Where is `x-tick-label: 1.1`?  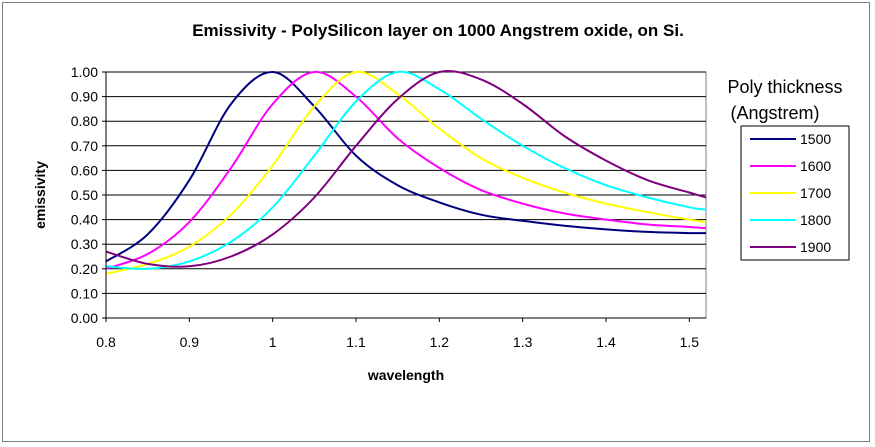
x-tick-label: 1.1 is located at coordinates (356, 342).